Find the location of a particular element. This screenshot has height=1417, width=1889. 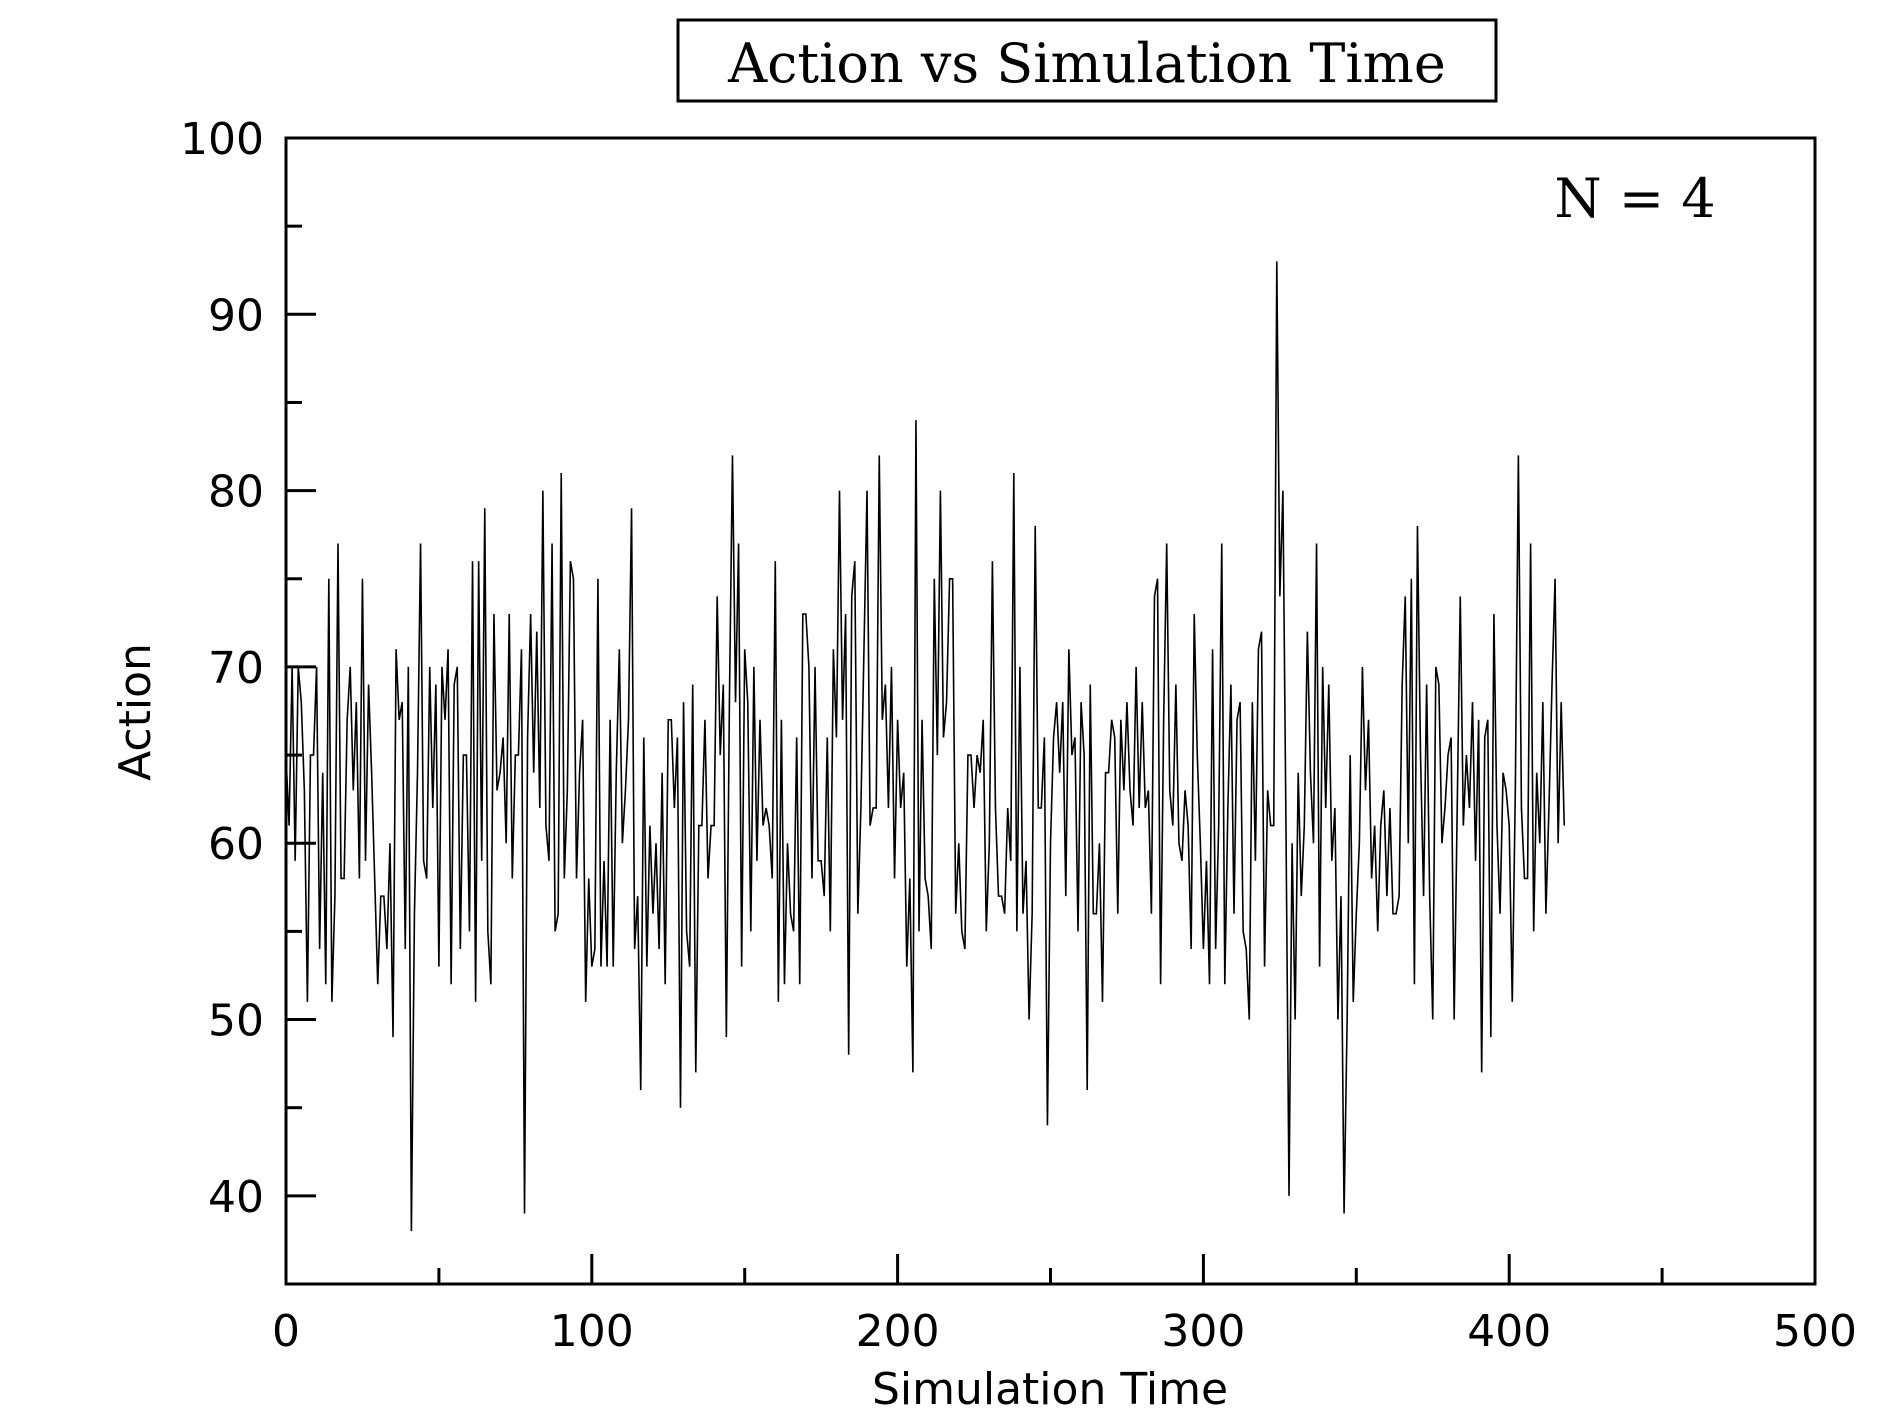

x-axis-label: Simulation Time is located at coordinates (1050, 1389).